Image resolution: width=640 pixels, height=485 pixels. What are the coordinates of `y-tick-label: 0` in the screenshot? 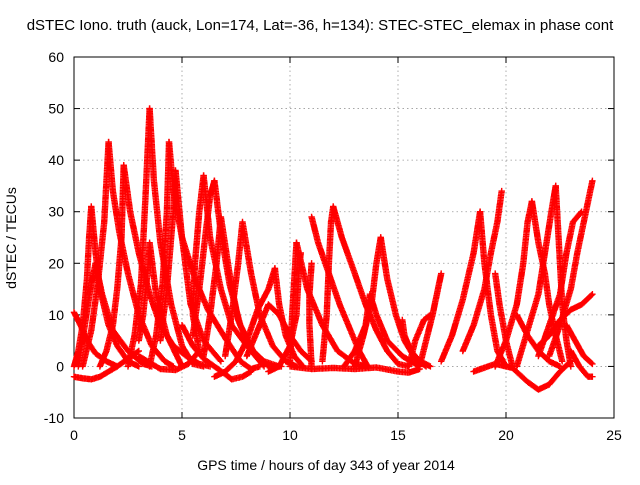 It's located at (60, 366).